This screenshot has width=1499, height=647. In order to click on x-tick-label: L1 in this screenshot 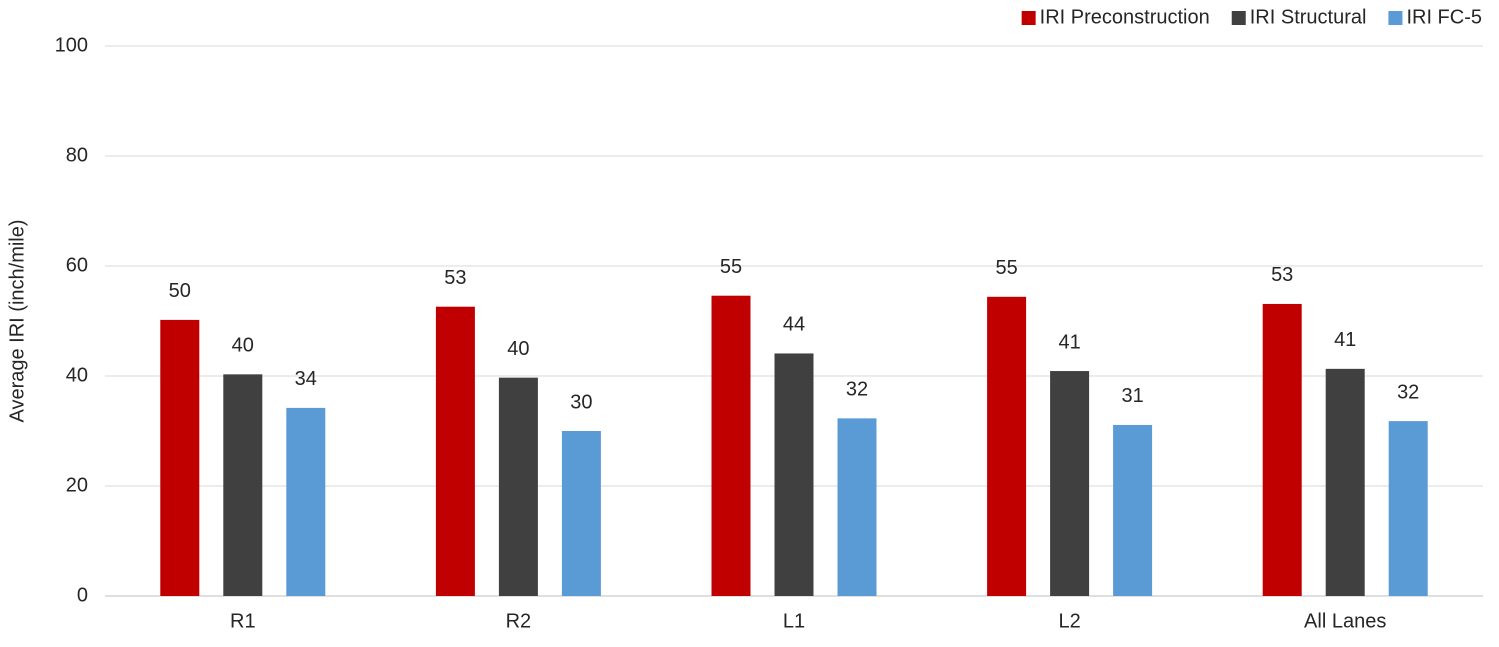, I will do `click(794, 621)`.